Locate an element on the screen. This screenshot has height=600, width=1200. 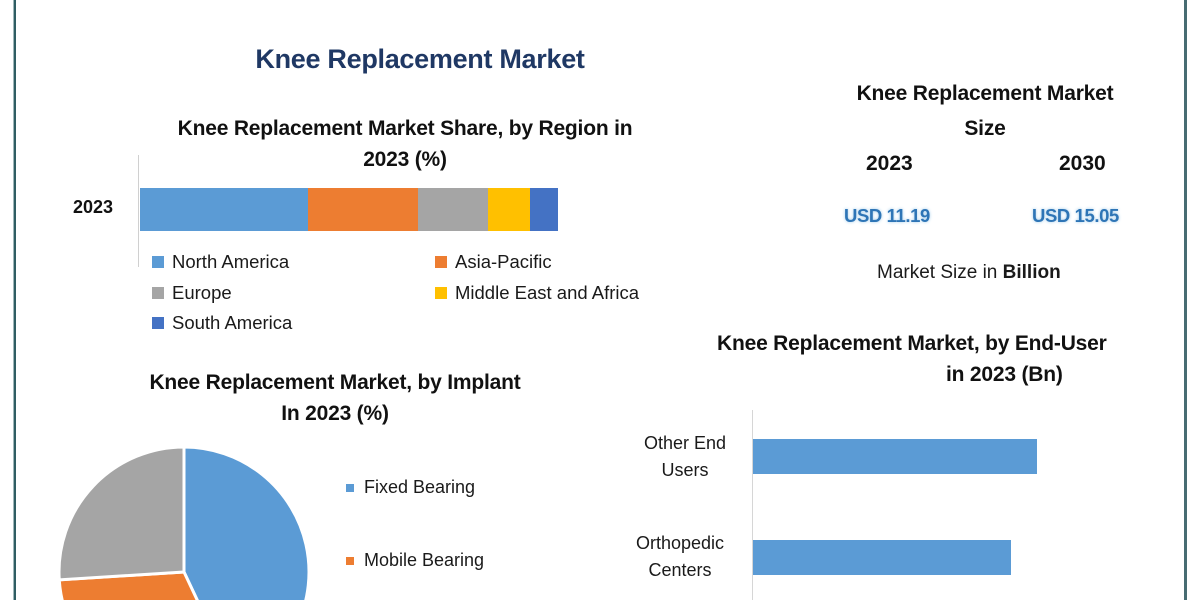
bar-segment-asia-pacific is located at coordinates (363, 209).